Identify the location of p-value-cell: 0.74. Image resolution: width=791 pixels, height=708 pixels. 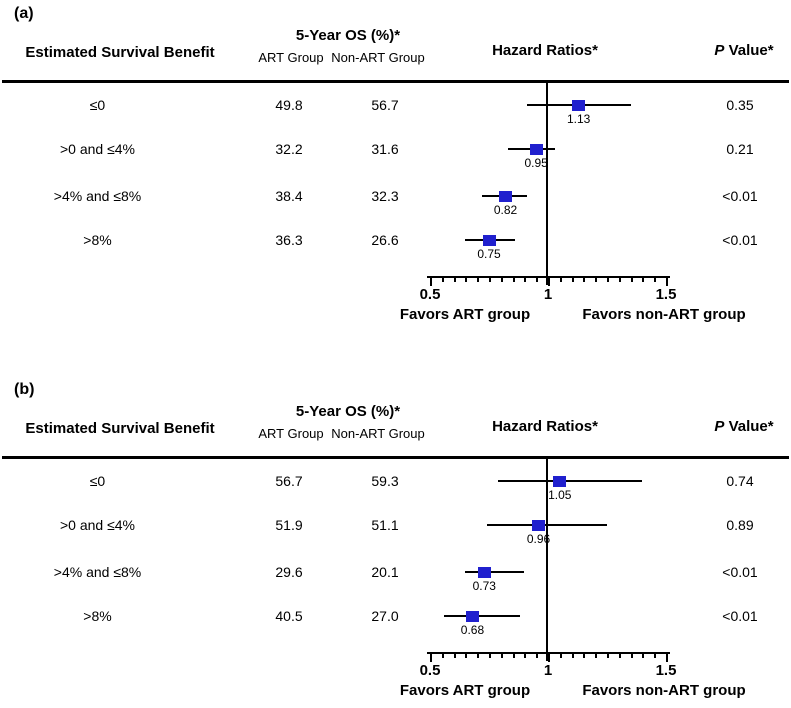
(740, 481).